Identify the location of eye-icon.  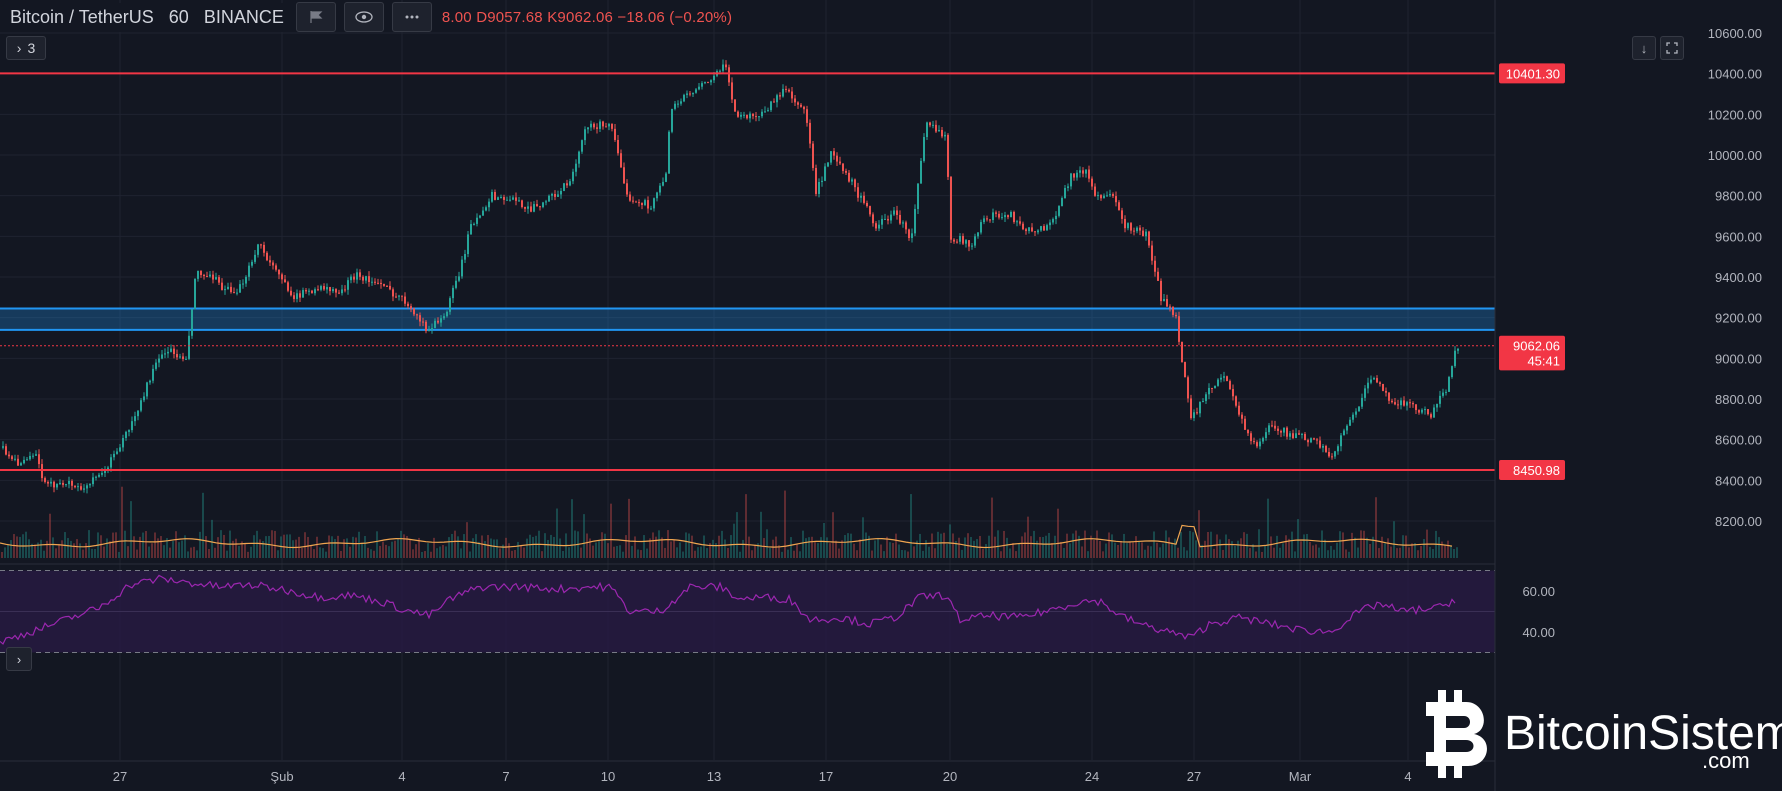
(363, 17).